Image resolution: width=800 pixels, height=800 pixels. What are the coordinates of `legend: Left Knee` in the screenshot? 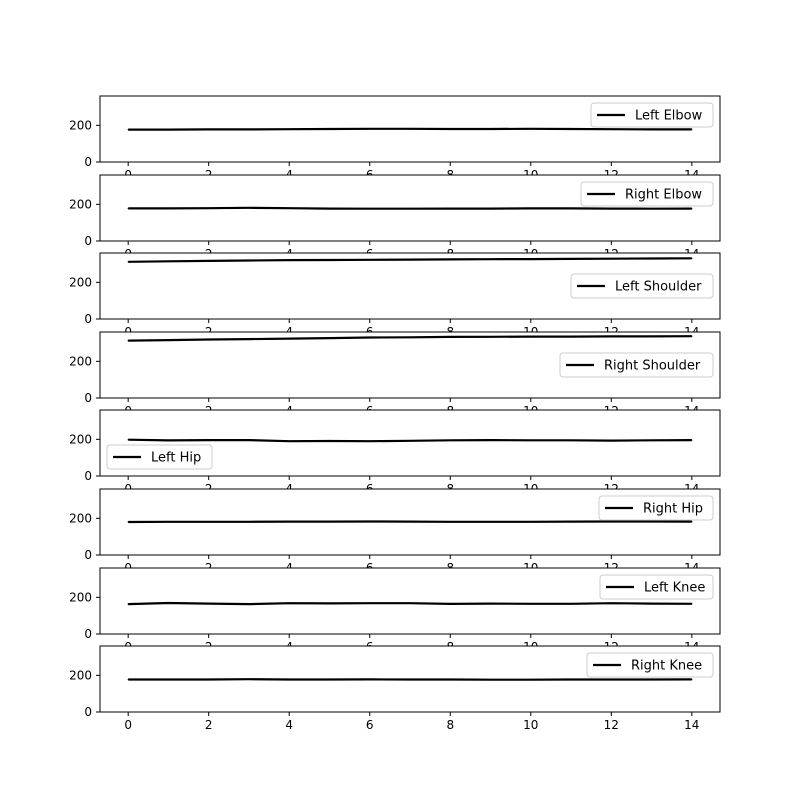 It's located at (656, 587).